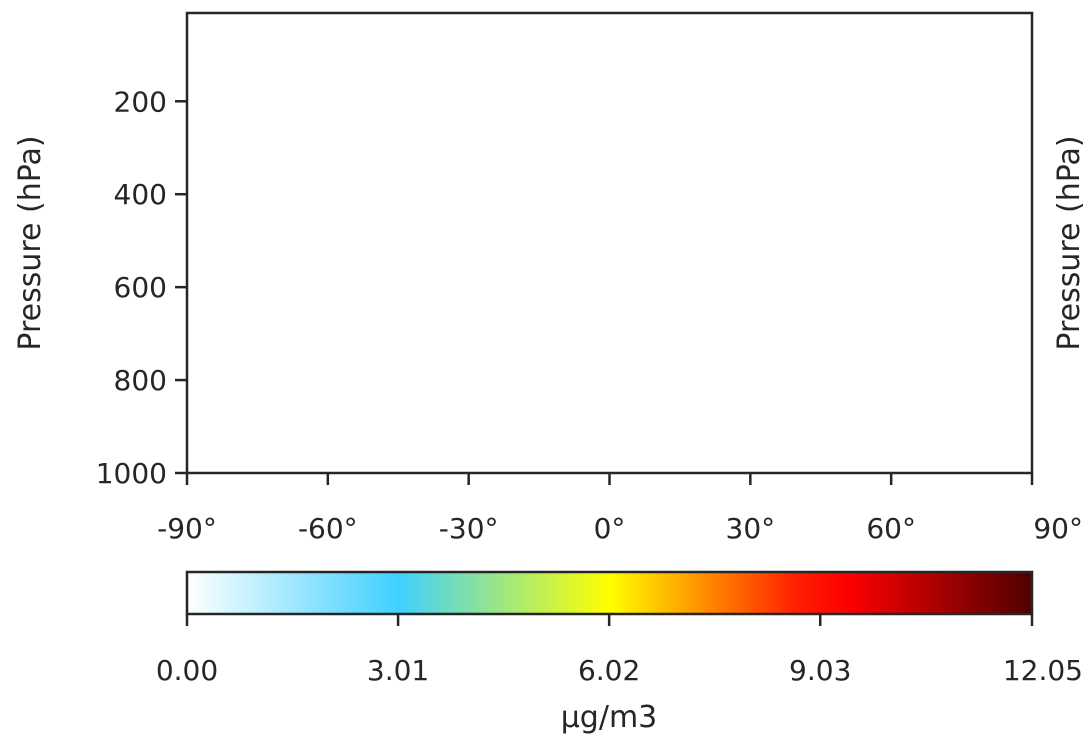 The width and height of the screenshot is (1083, 738). I want to click on x-tick-label: 0°, so click(610, 528).